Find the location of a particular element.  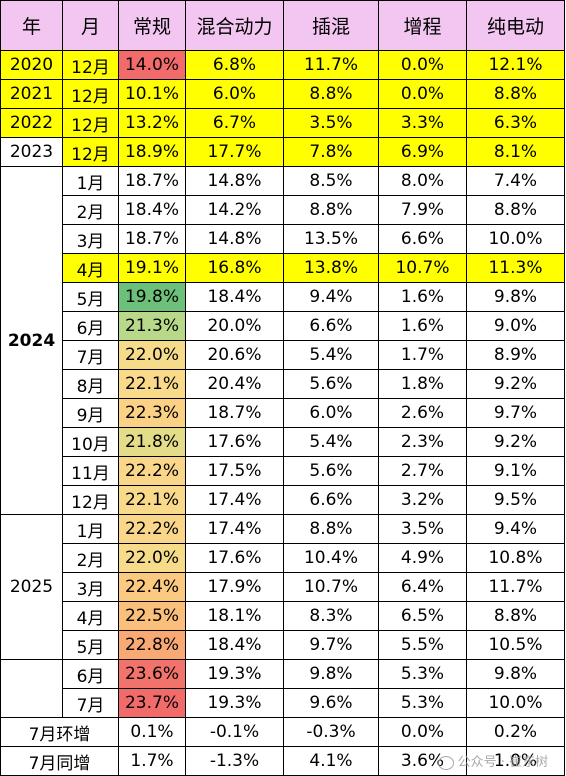

value-cell: 18.7% is located at coordinates (234, 413).